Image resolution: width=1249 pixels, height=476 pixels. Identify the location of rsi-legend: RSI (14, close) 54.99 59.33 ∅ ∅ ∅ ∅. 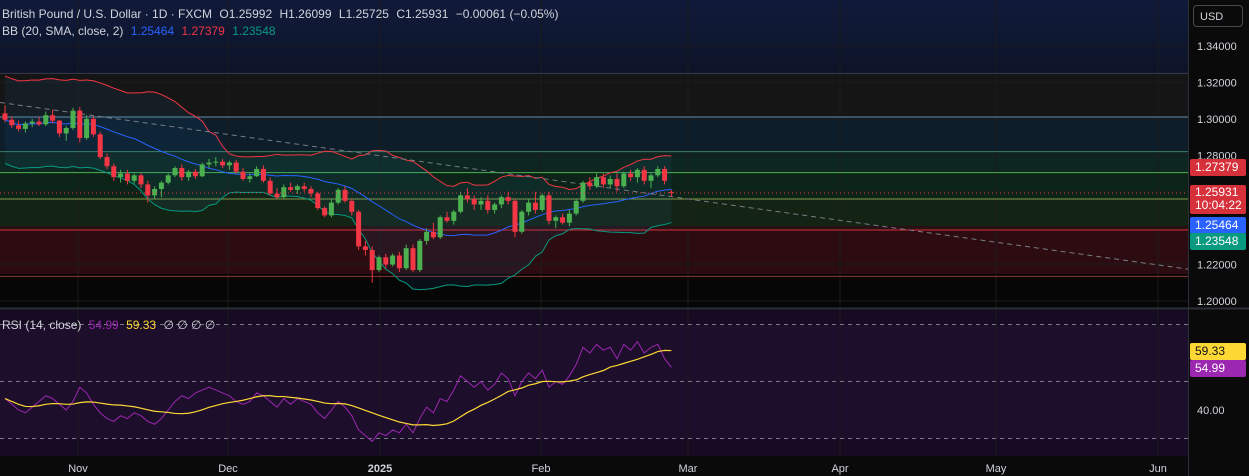
(110, 325).